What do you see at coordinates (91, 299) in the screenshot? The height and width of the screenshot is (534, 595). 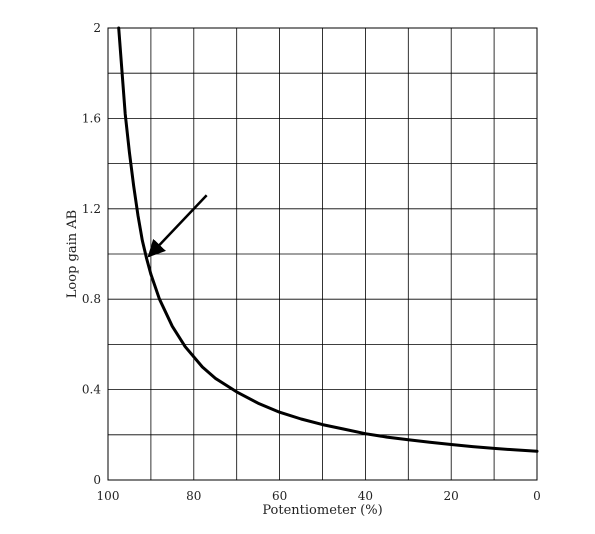 I see `y-tick-label: 0.8` at bounding box center [91, 299].